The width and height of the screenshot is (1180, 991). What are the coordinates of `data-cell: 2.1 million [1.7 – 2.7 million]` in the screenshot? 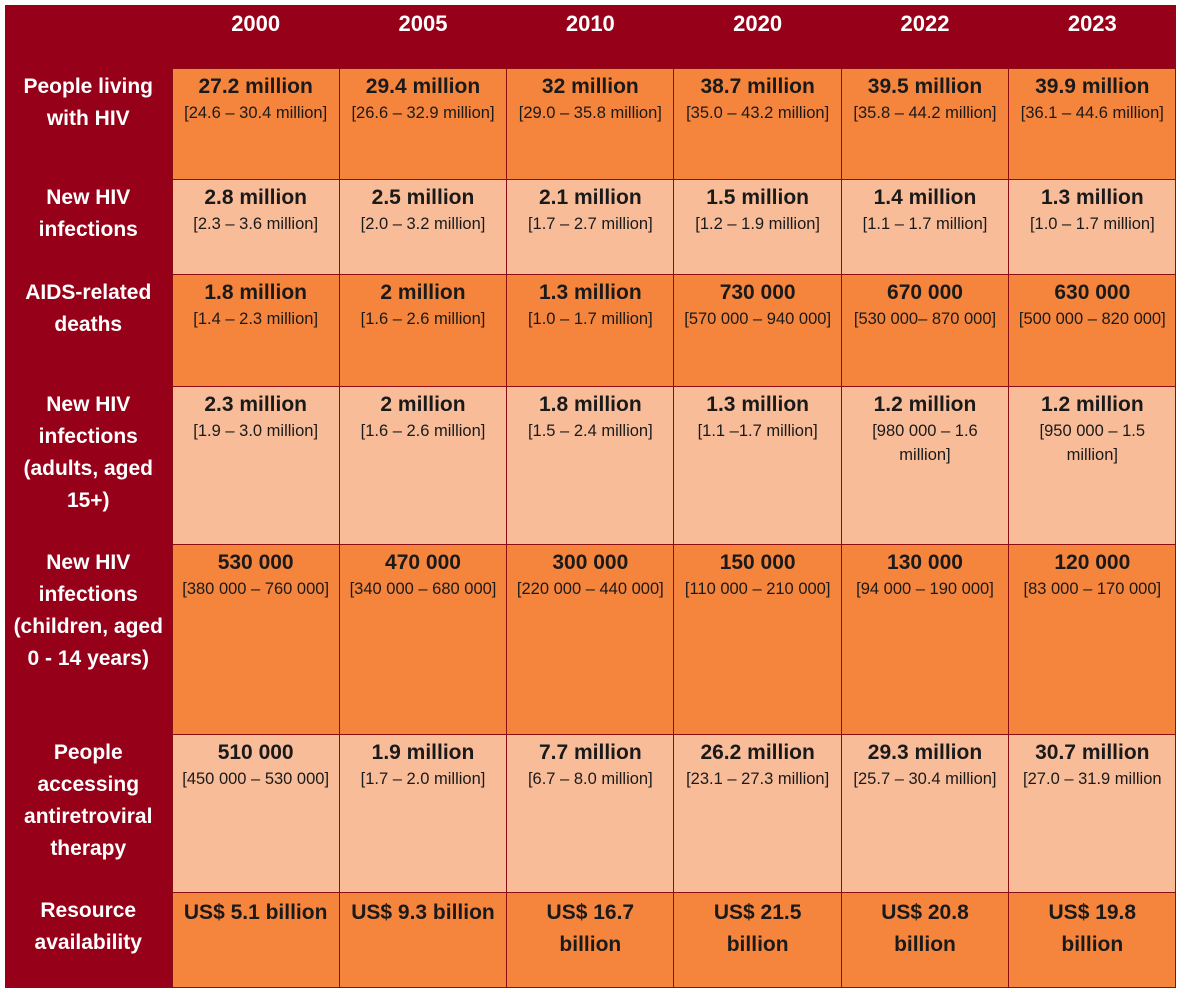 It's located at (590, 227).